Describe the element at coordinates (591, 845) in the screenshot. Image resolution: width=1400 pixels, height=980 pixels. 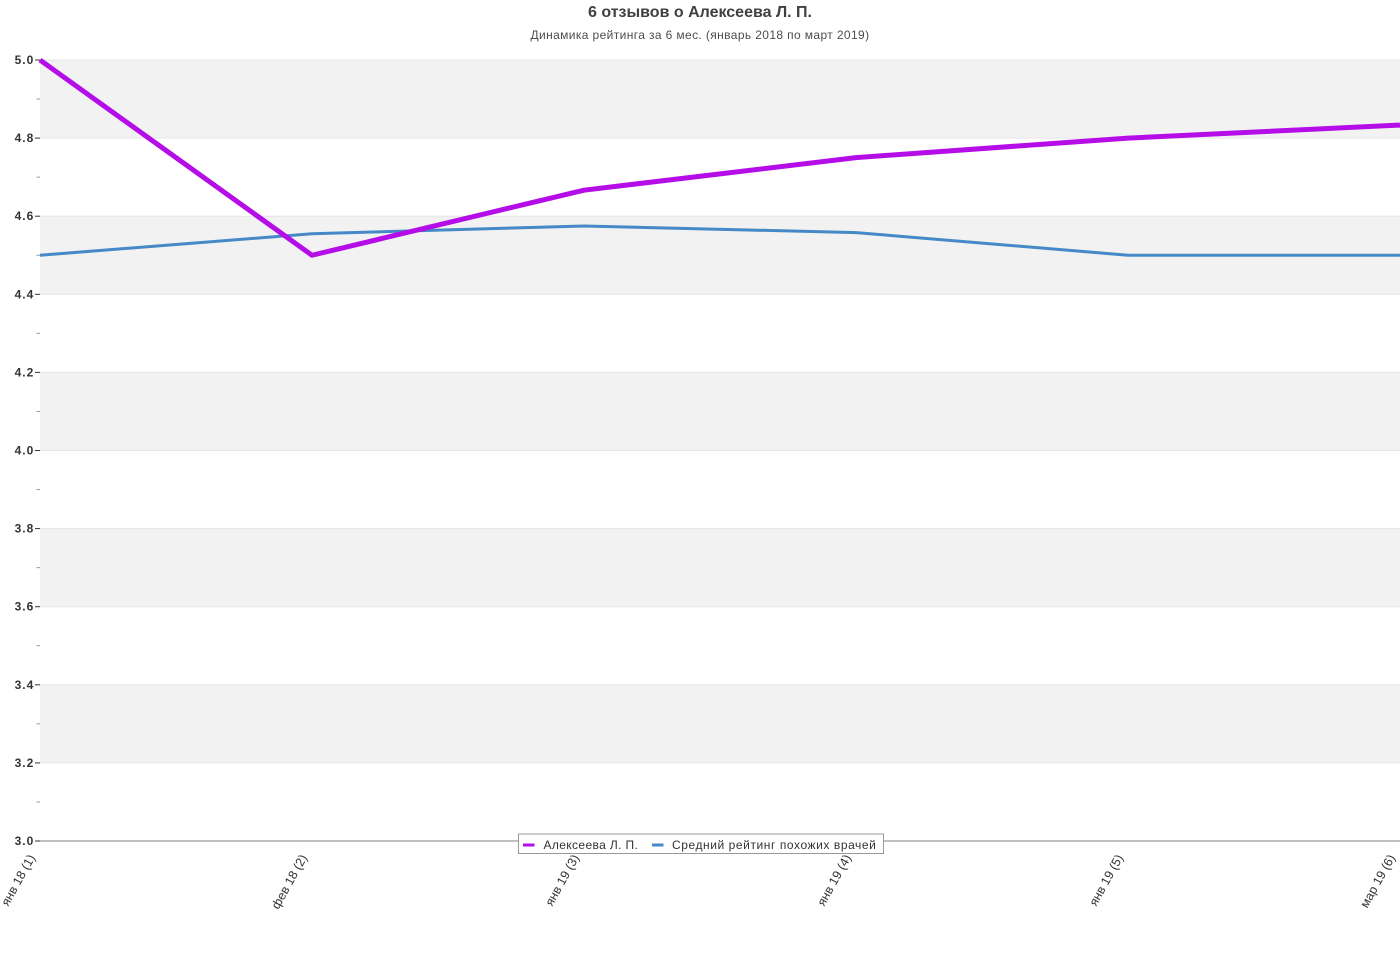
I see `svg-text: Алексеева Л. П.` at that location.